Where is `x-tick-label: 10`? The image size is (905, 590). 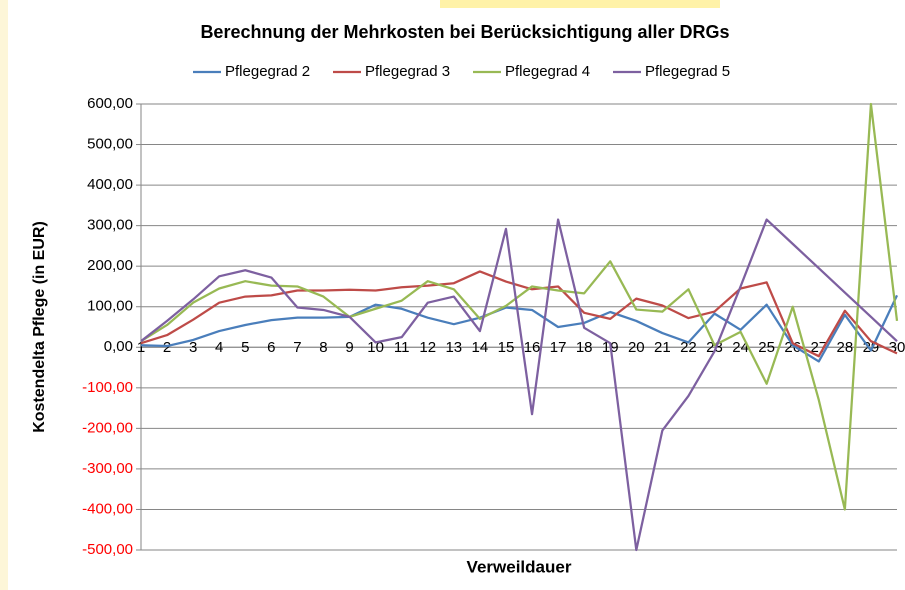 x-tick-label: 10 is located at coordinates (375, 347).